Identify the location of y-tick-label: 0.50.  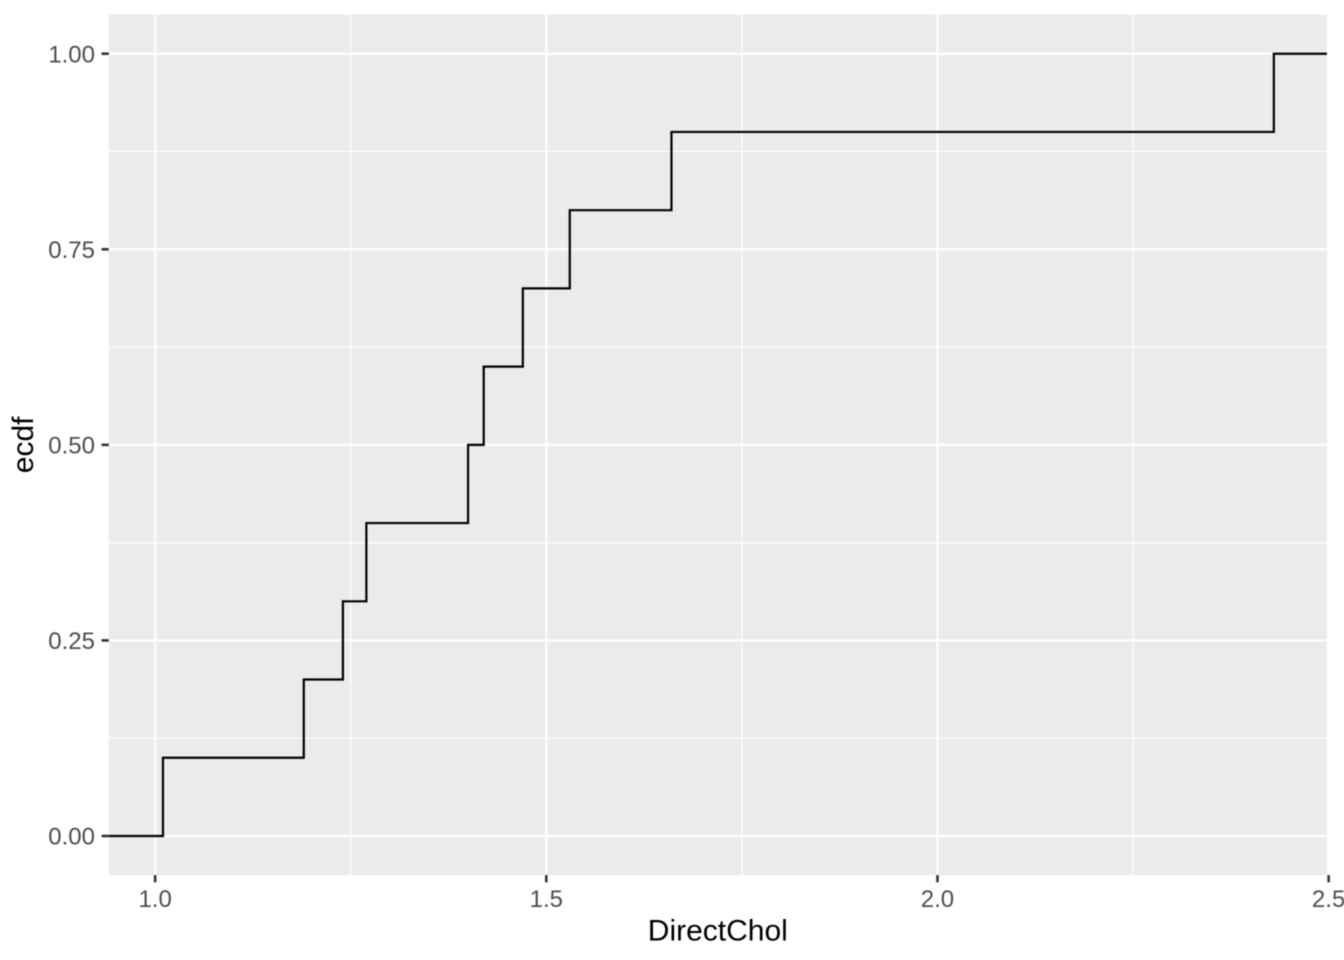
(71, 445).